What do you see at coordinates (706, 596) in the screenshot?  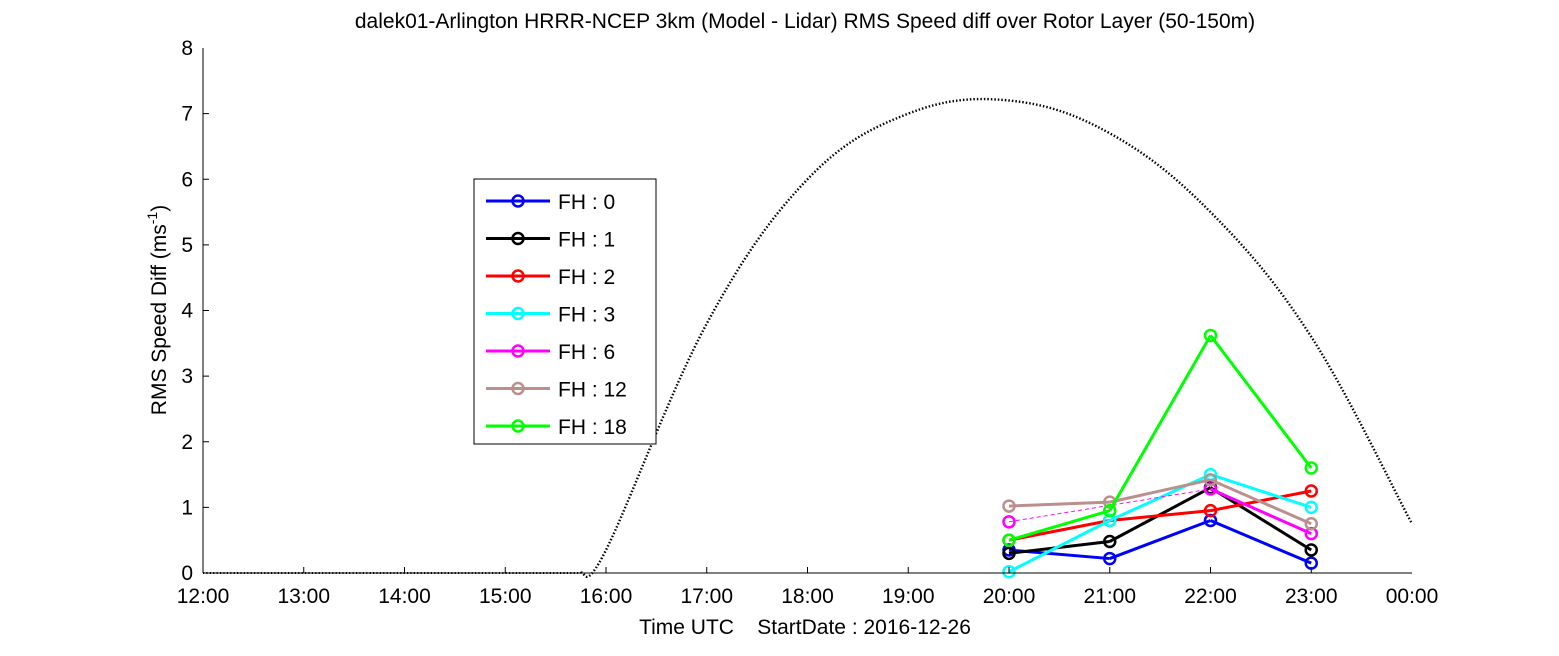 I see `x-tick-label: 17:00` at bounding box center [706, 596].